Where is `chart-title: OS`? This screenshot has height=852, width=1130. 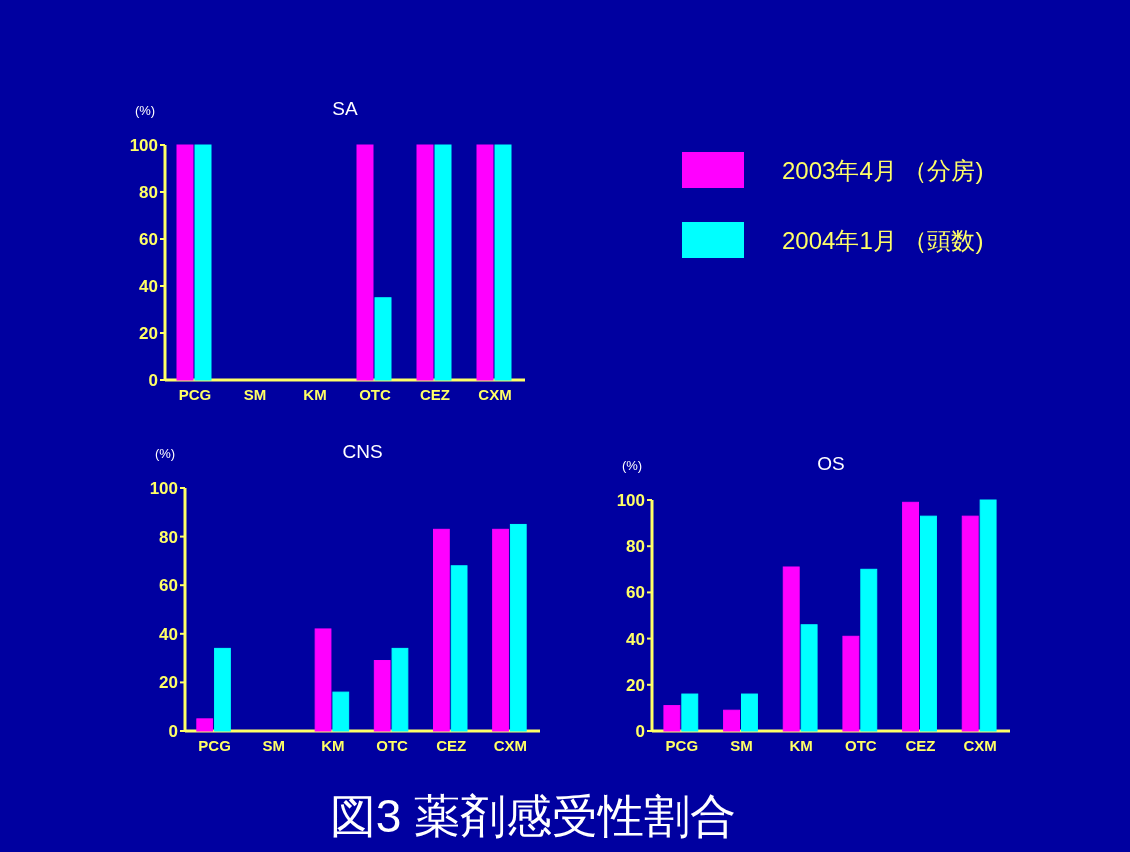 chart-title: OS is located at coordinates (831, 463).